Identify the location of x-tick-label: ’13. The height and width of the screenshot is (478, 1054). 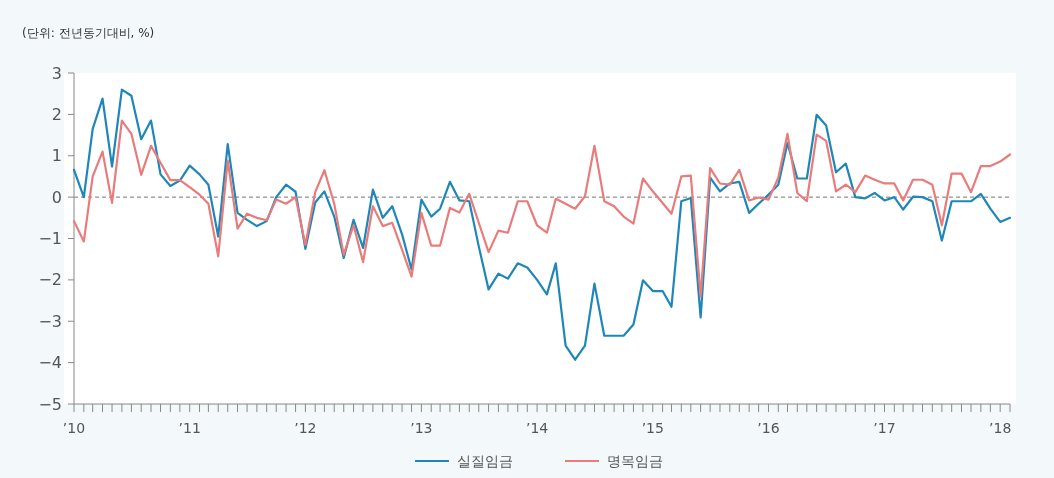
(421, 428).